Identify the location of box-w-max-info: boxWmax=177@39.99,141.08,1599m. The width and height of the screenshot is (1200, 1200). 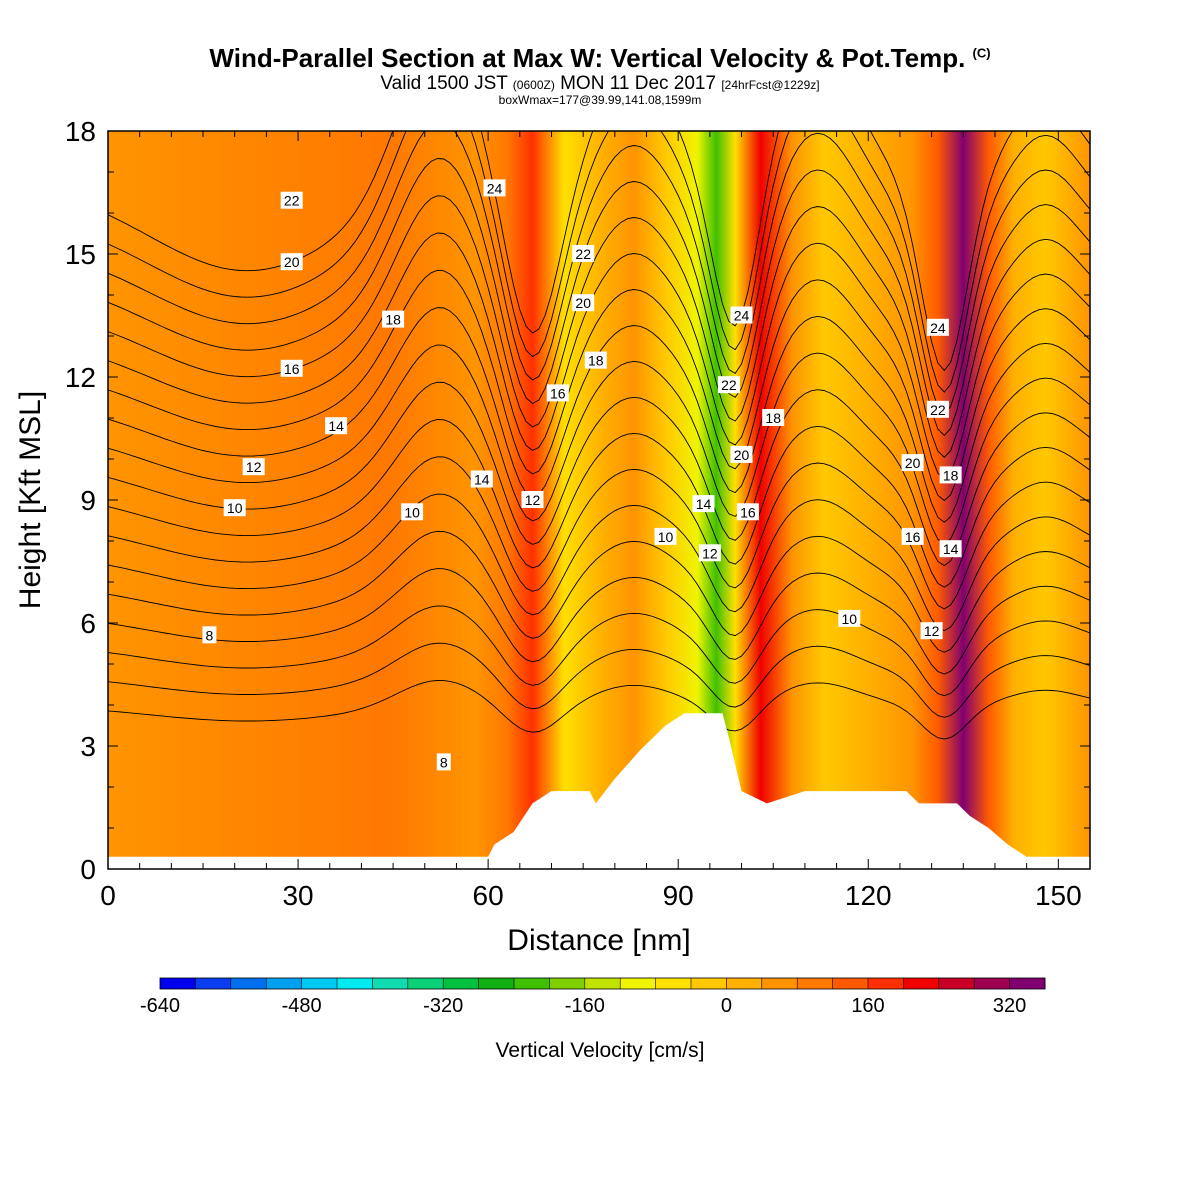
(600, 100).